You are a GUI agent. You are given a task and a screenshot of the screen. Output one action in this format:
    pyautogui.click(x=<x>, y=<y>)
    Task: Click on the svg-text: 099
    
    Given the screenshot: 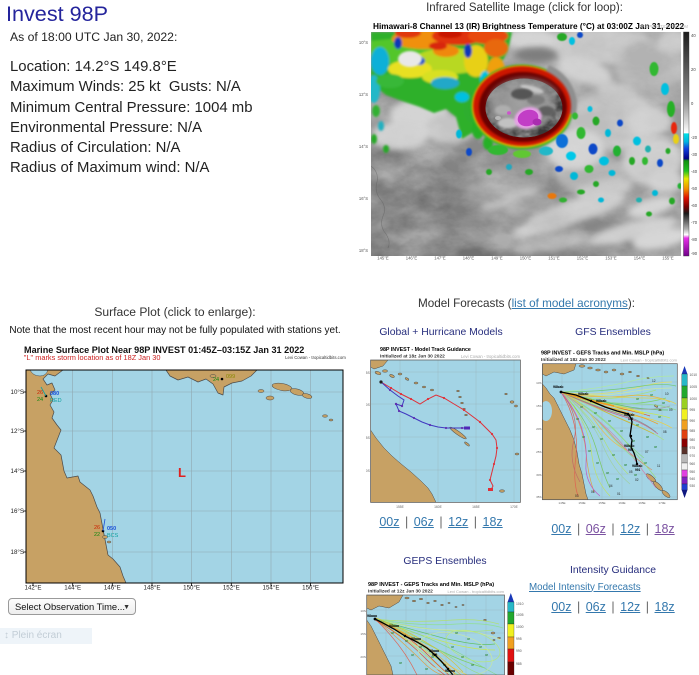 What is the action you would take?
    pyautogui.click(x=230, y=377)
    